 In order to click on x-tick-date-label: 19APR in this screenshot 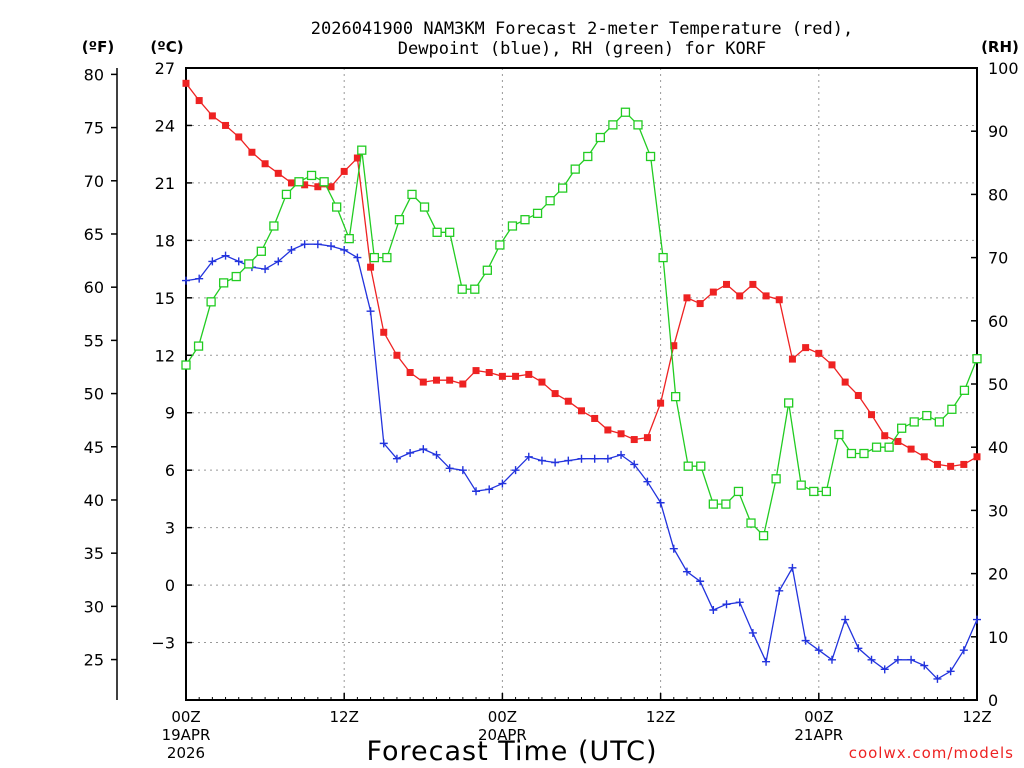, I will do `click(186, 735)`.